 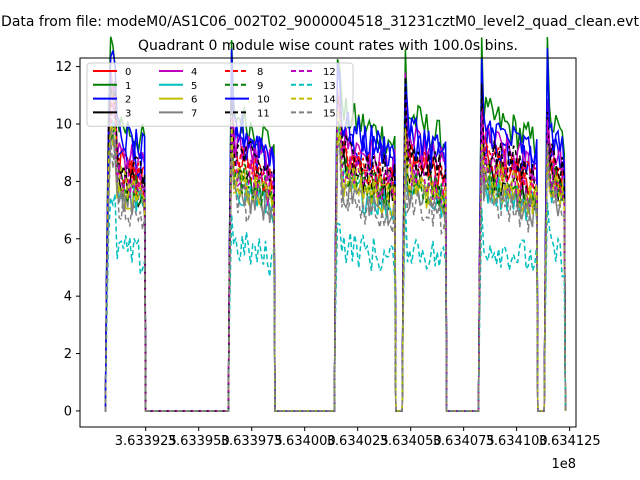 I want to click on legend-box, so click(x=220, y=94).